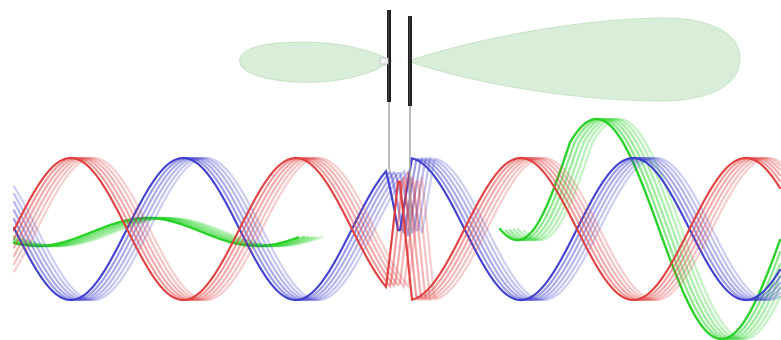 The image size is (781, 340). I want to click on feed-lines, so click(399, 168).